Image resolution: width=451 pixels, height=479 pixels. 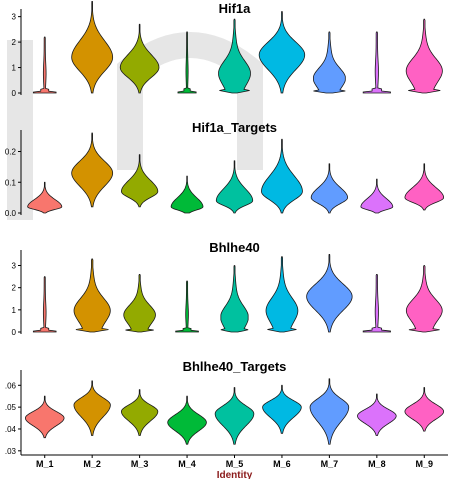 I want to click on y-tick-label: .03, so click(x=11, y=451).